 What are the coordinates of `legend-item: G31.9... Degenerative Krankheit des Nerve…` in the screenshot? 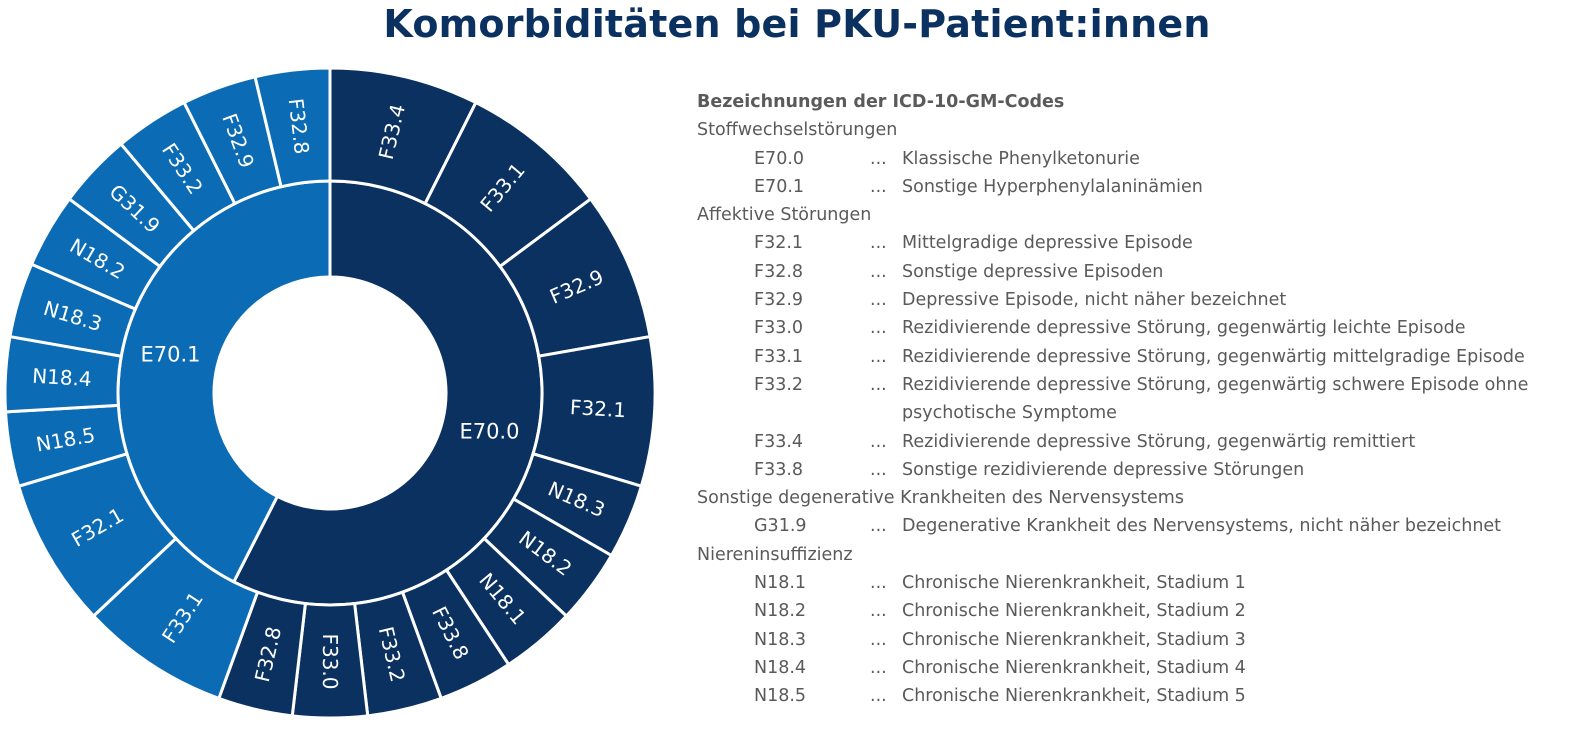 It's located at (1142, 526).